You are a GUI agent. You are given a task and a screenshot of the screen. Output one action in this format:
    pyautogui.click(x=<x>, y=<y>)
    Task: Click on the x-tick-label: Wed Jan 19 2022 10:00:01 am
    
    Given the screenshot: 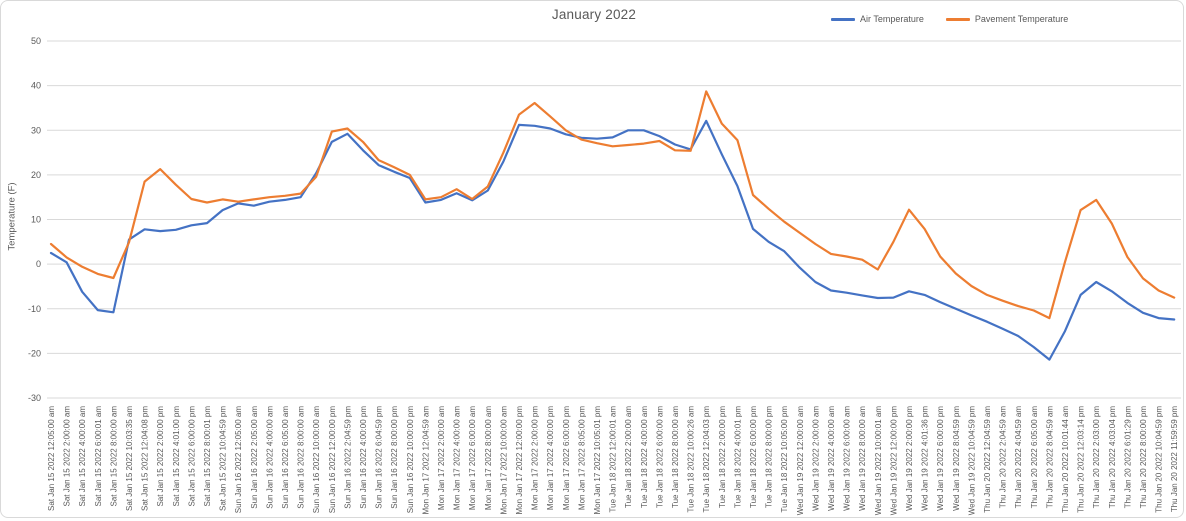 What is the action you would take?
    pyautogui.click(x=878, y=461)
    